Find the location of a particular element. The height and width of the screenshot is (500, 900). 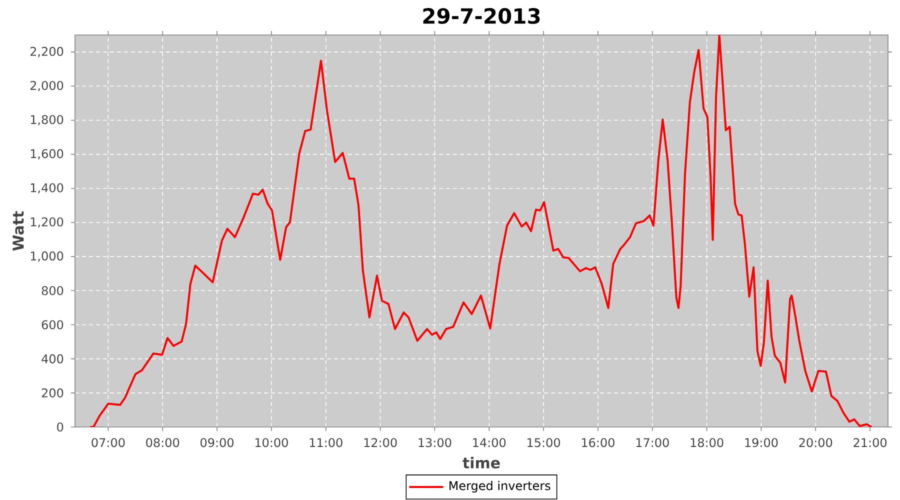

x-tick-label: 12:00 is located at coordinates (380, 443).